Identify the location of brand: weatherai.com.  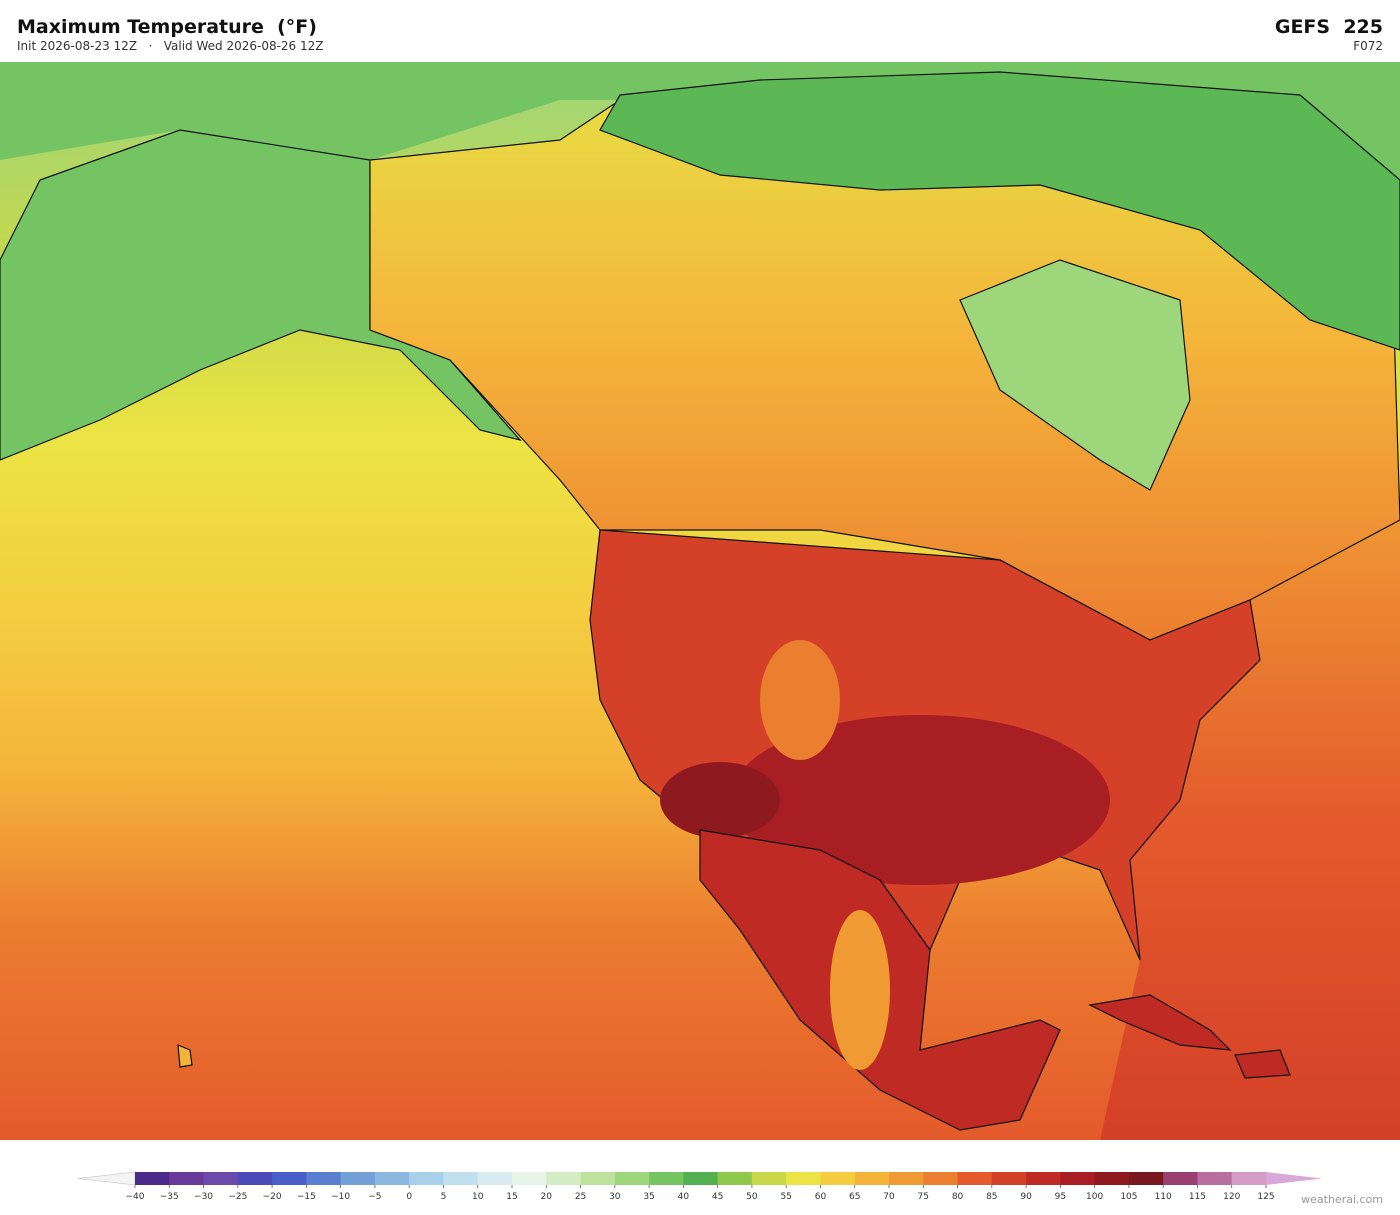
(1342, 1199).